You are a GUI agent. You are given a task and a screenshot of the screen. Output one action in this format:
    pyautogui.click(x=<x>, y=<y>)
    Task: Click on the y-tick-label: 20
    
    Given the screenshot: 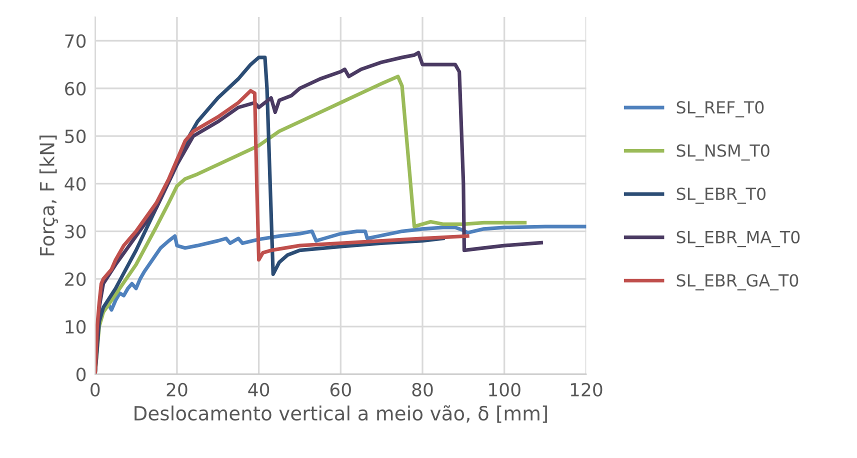 What is the action you would take?
    pyautogui.click(x=75, y=279)
    